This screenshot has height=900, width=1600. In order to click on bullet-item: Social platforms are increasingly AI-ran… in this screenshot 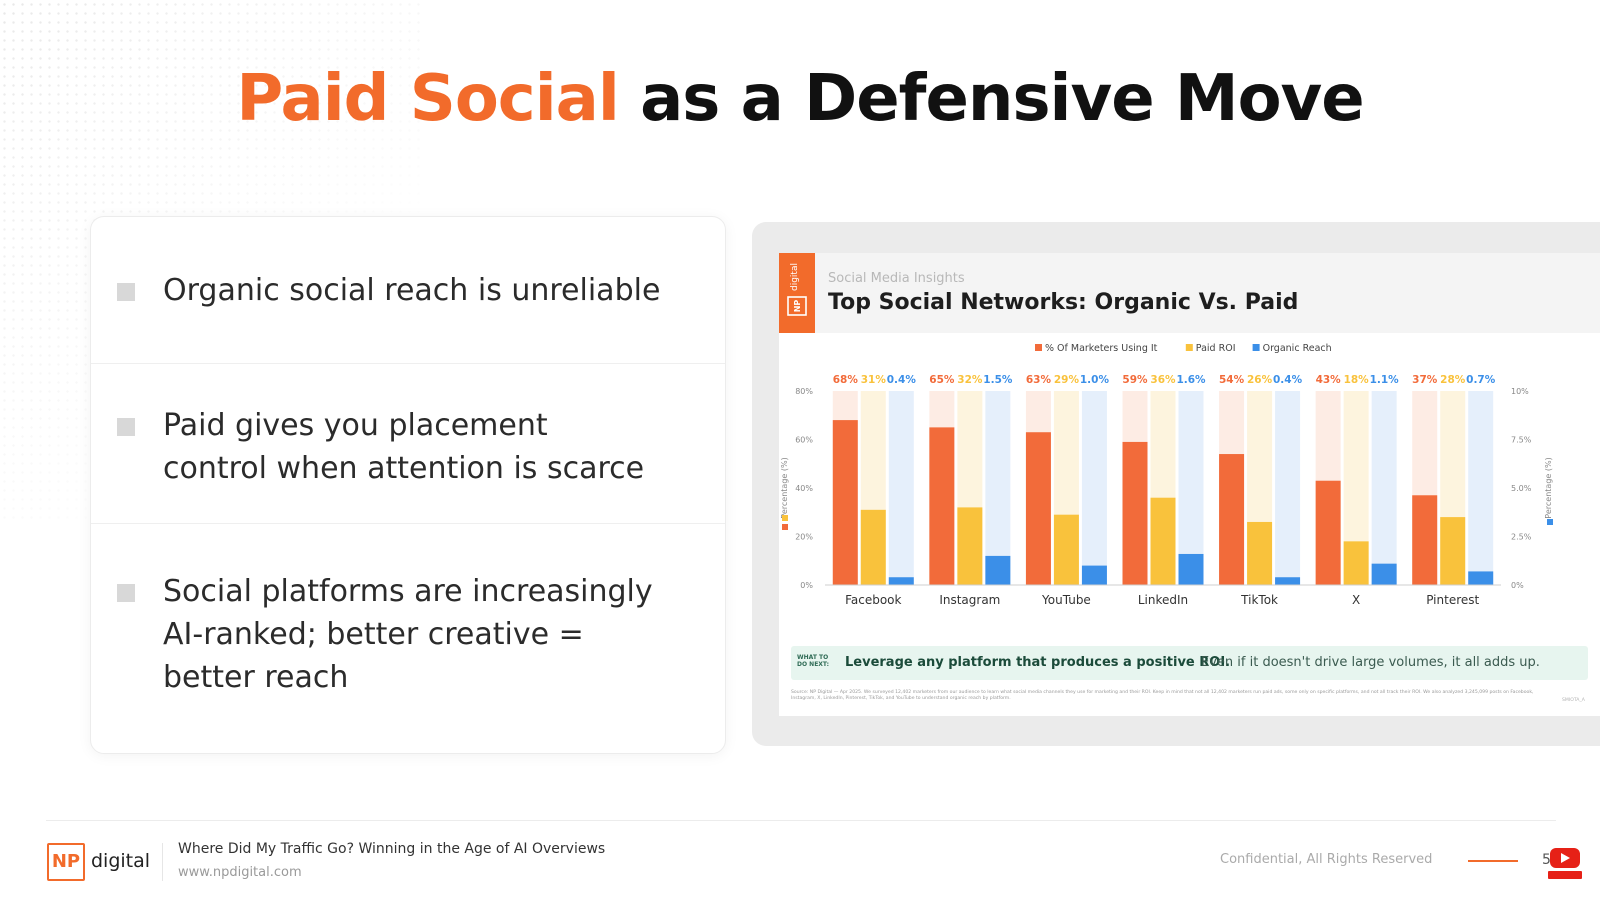, I will do `click(408, 637)`.